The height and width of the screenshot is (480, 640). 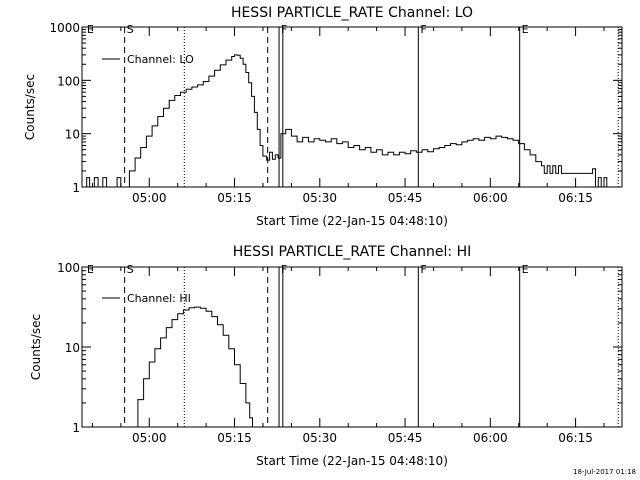 What do you see at coordinates (604, 472) in the screenshot?
I see `timestamp: 18-Jul-2017 01:18` at bounding box center [604, 472].